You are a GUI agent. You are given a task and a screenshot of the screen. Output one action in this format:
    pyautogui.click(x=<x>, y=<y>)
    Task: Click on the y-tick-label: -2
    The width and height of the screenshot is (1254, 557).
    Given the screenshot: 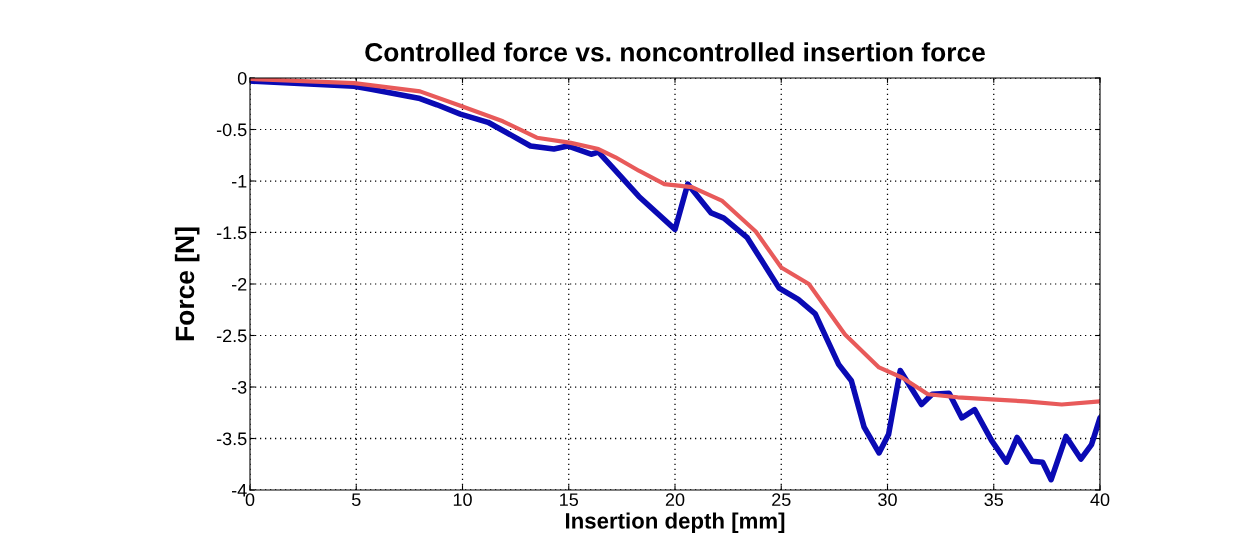 What is the action you would take?
    pyautogui.click(x=239, y=284)
    